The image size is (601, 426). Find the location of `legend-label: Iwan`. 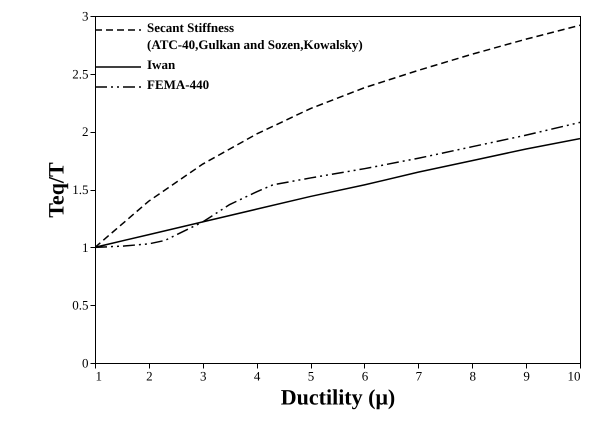

legend-label: Iwan is located at coordinates (161, 64).